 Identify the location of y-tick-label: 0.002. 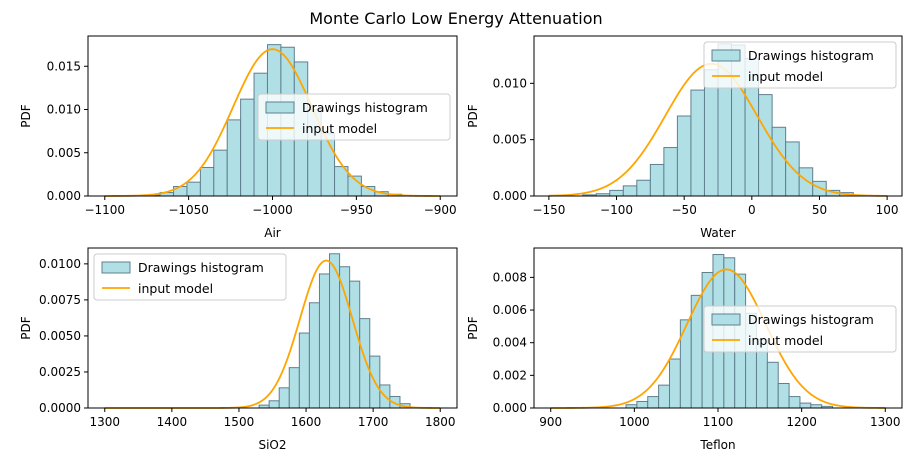
(510, 375).